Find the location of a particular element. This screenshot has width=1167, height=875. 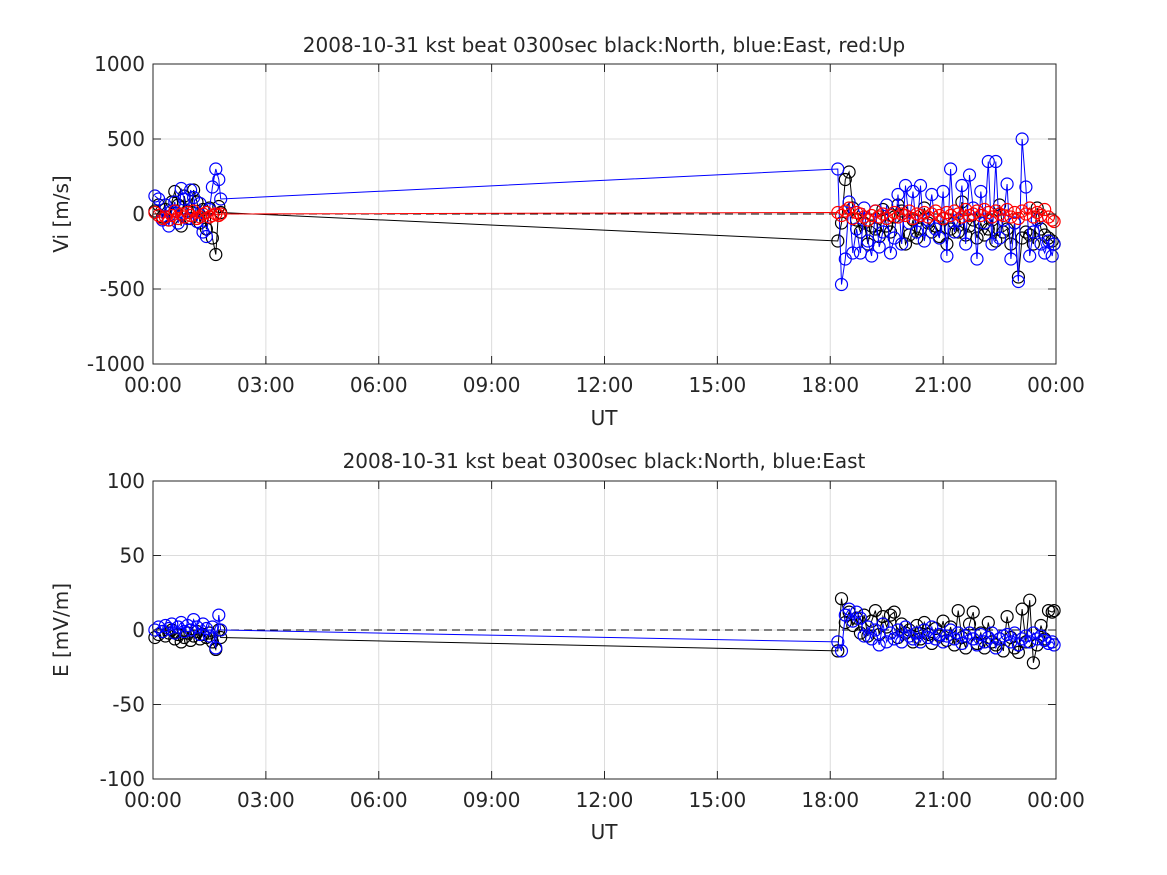

electric-field-x-tick-label: 21:00 is located at coordinates (943, 800).